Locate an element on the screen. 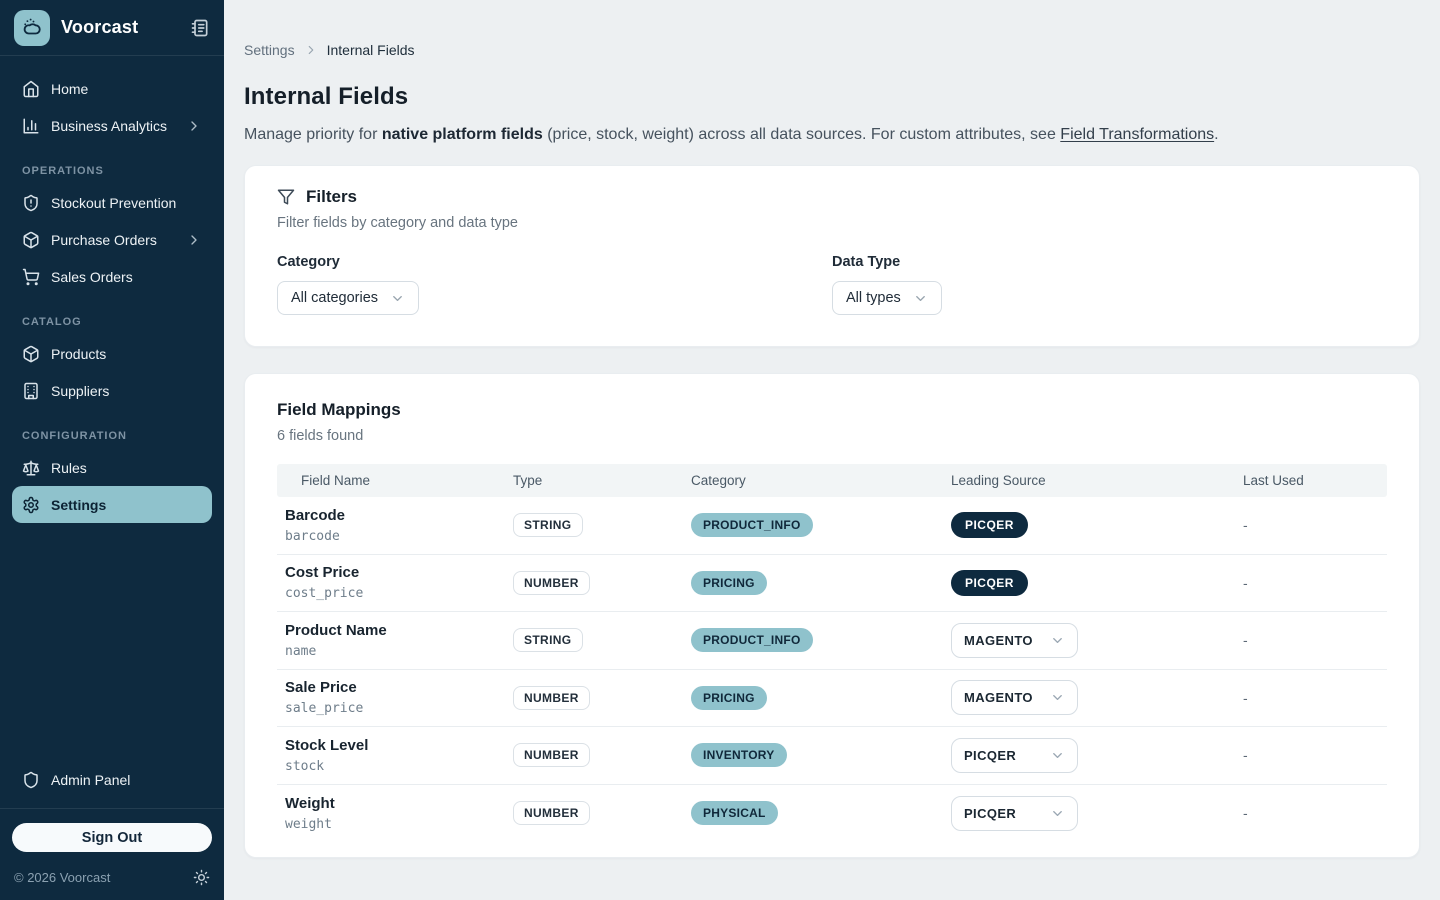 This screenshot has width=1440, height=900. type-badge: STRING is located at coordinates (548, 525).